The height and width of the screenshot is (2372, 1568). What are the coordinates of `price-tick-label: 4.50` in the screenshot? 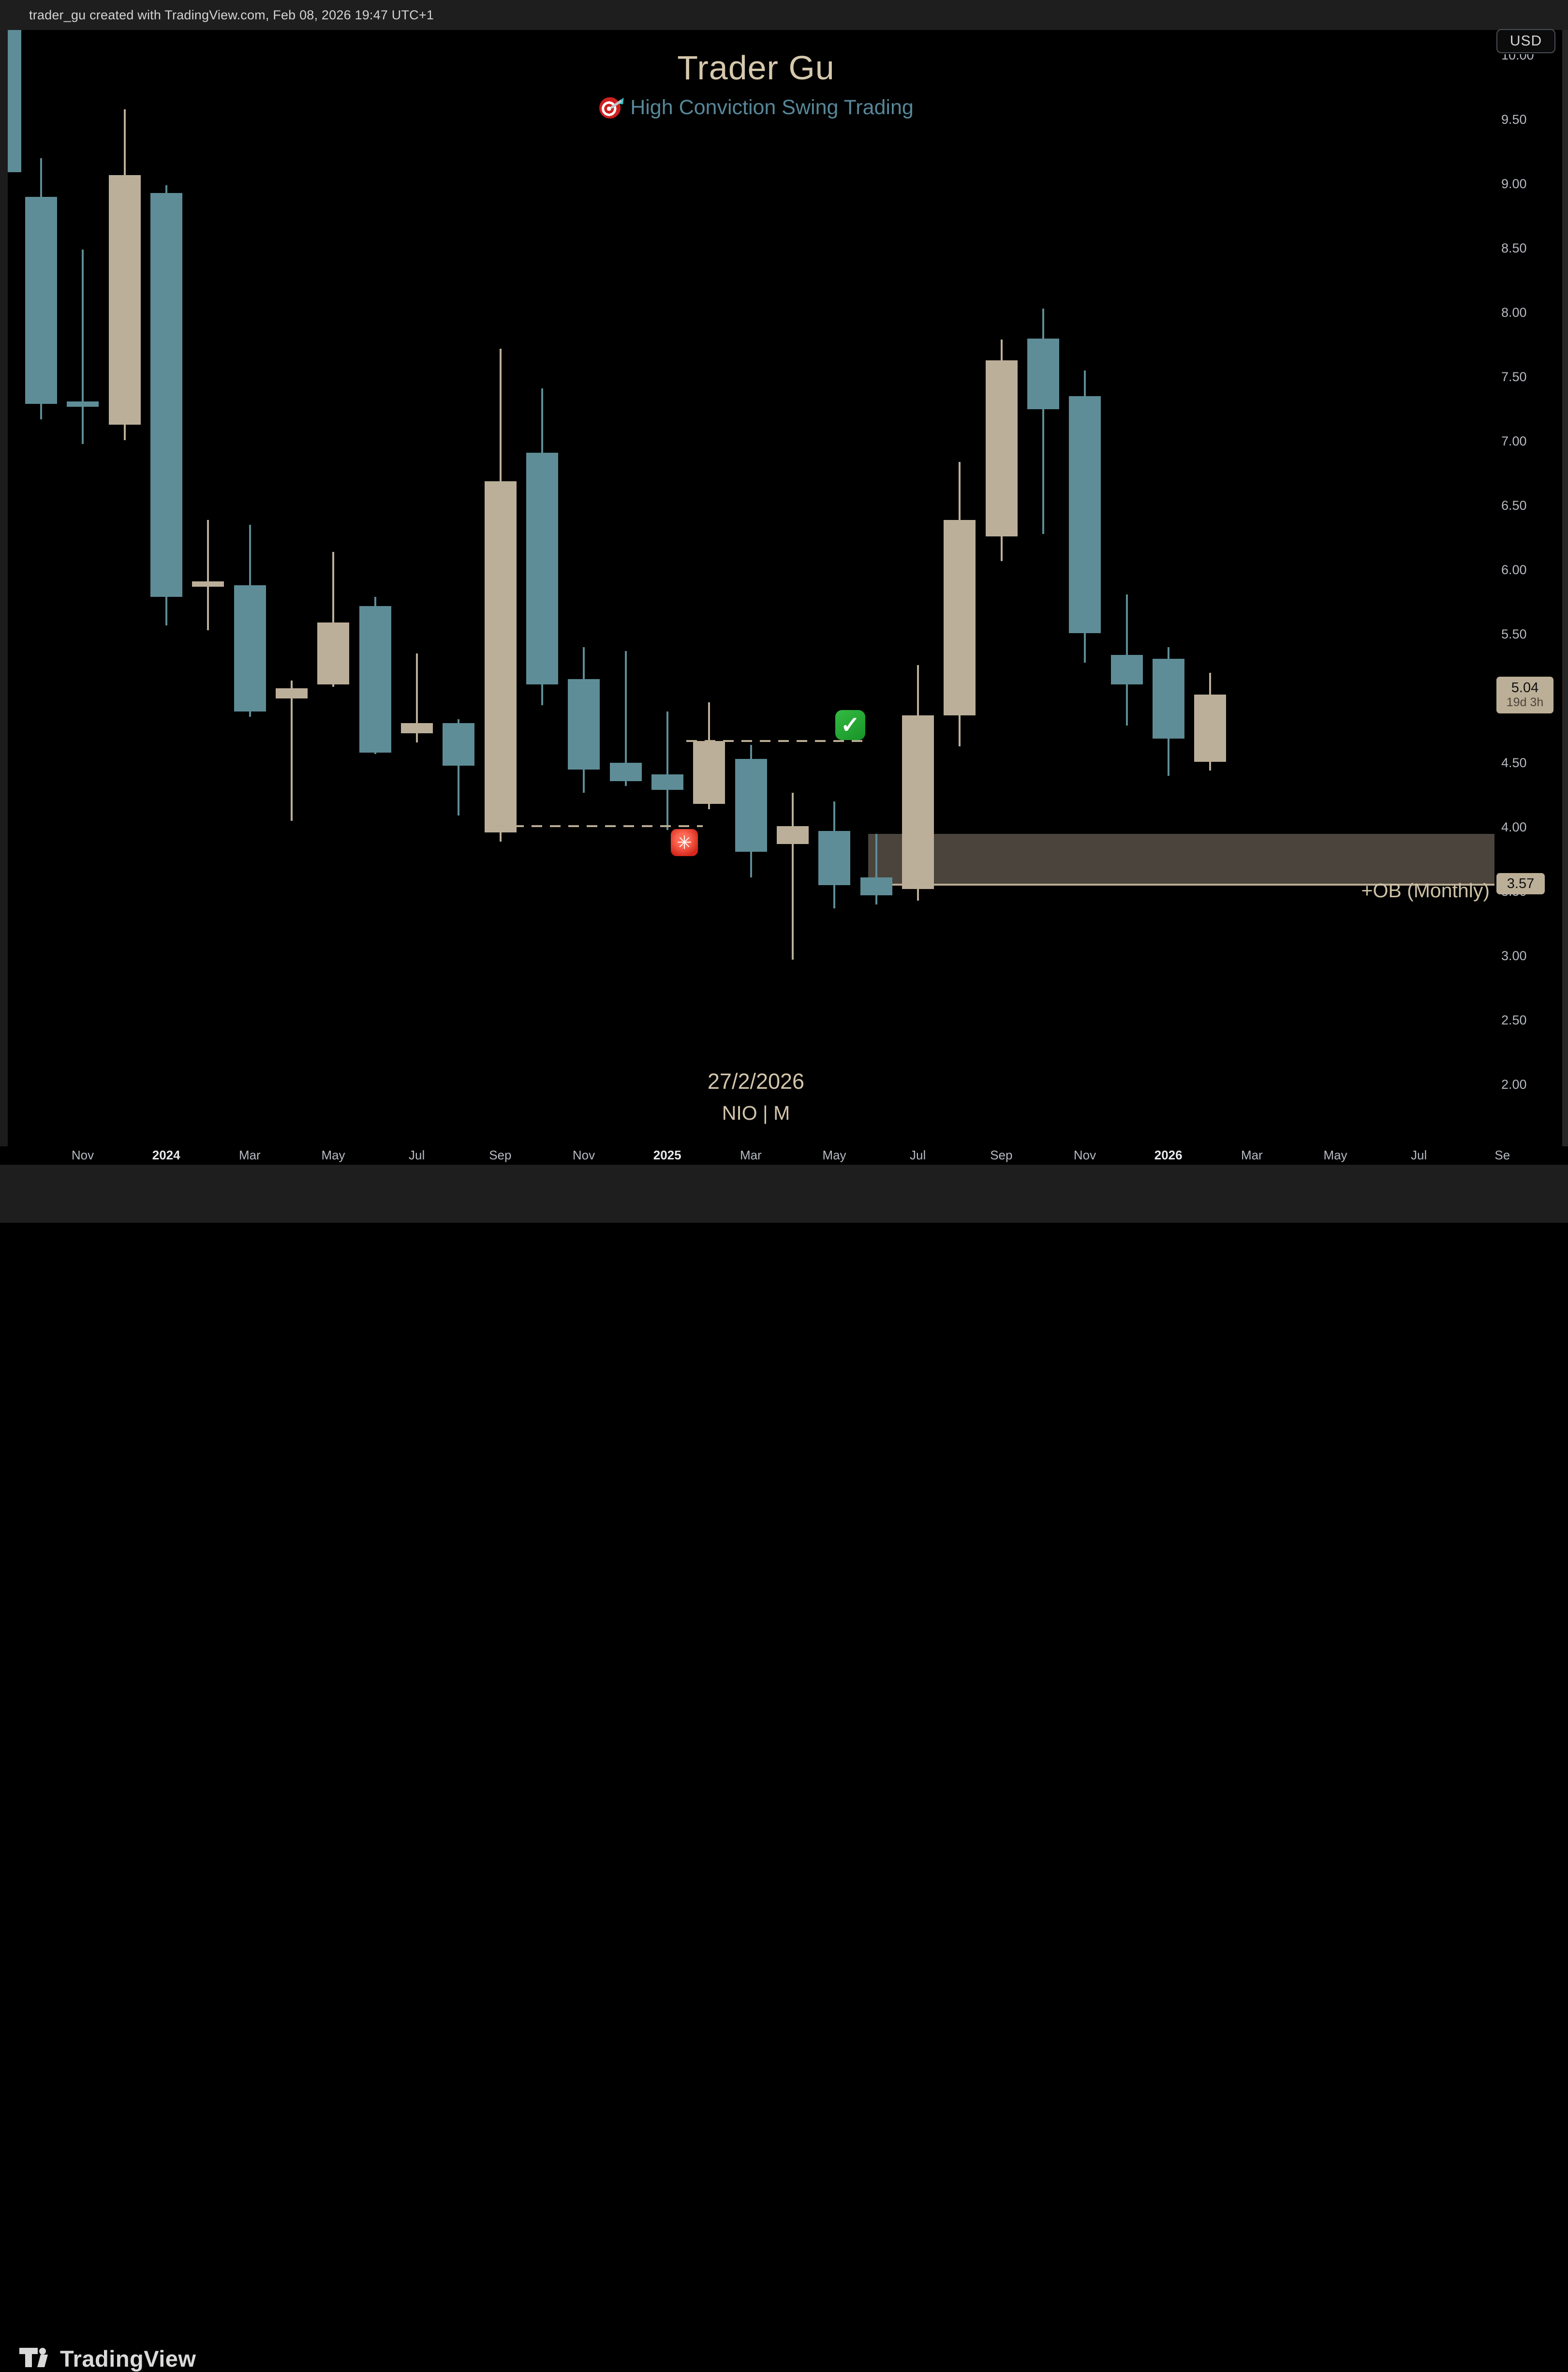 It's located at (1514, 763).